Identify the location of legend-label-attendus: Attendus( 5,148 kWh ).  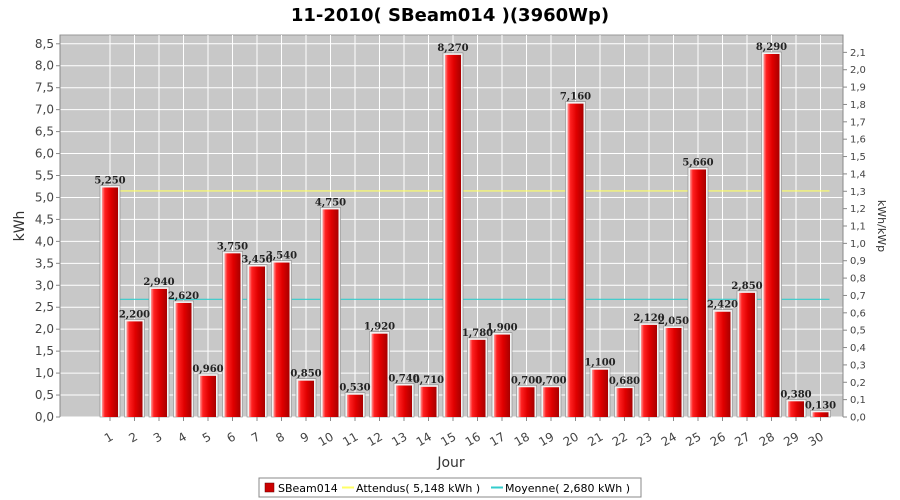
(418, 488).